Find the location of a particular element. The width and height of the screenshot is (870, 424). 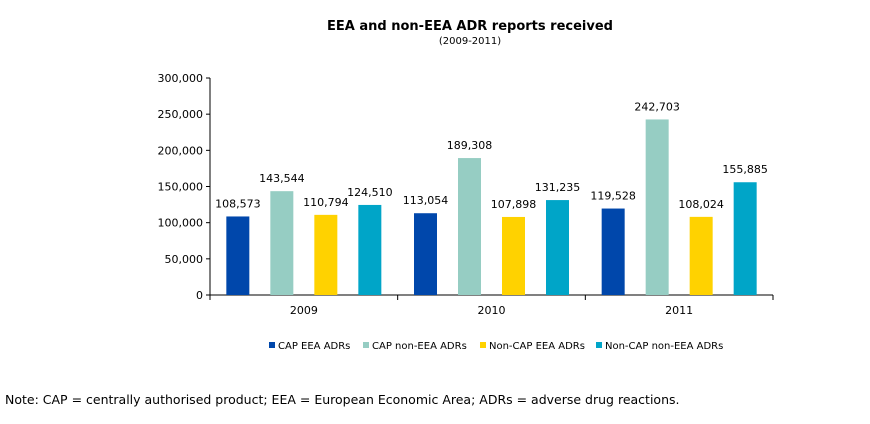

y-tick-label: 50,000 is located at coordinates (184, 259).